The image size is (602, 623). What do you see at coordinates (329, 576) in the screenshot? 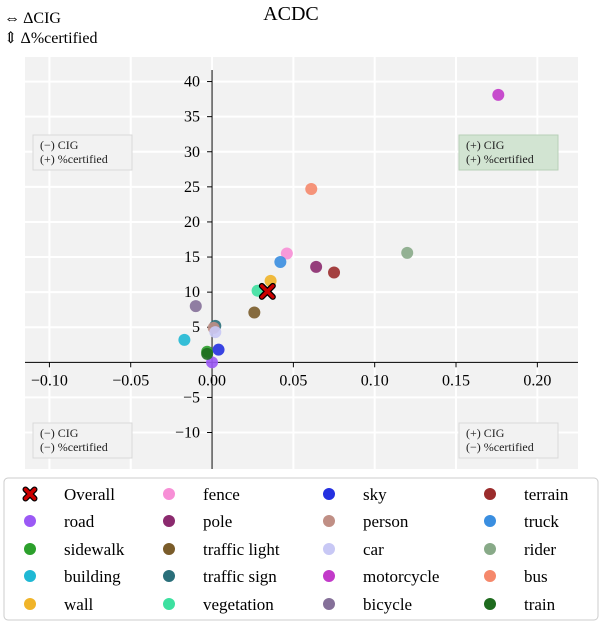
I see `legend-marker-motorcycle` at bounding box center [329, 576].